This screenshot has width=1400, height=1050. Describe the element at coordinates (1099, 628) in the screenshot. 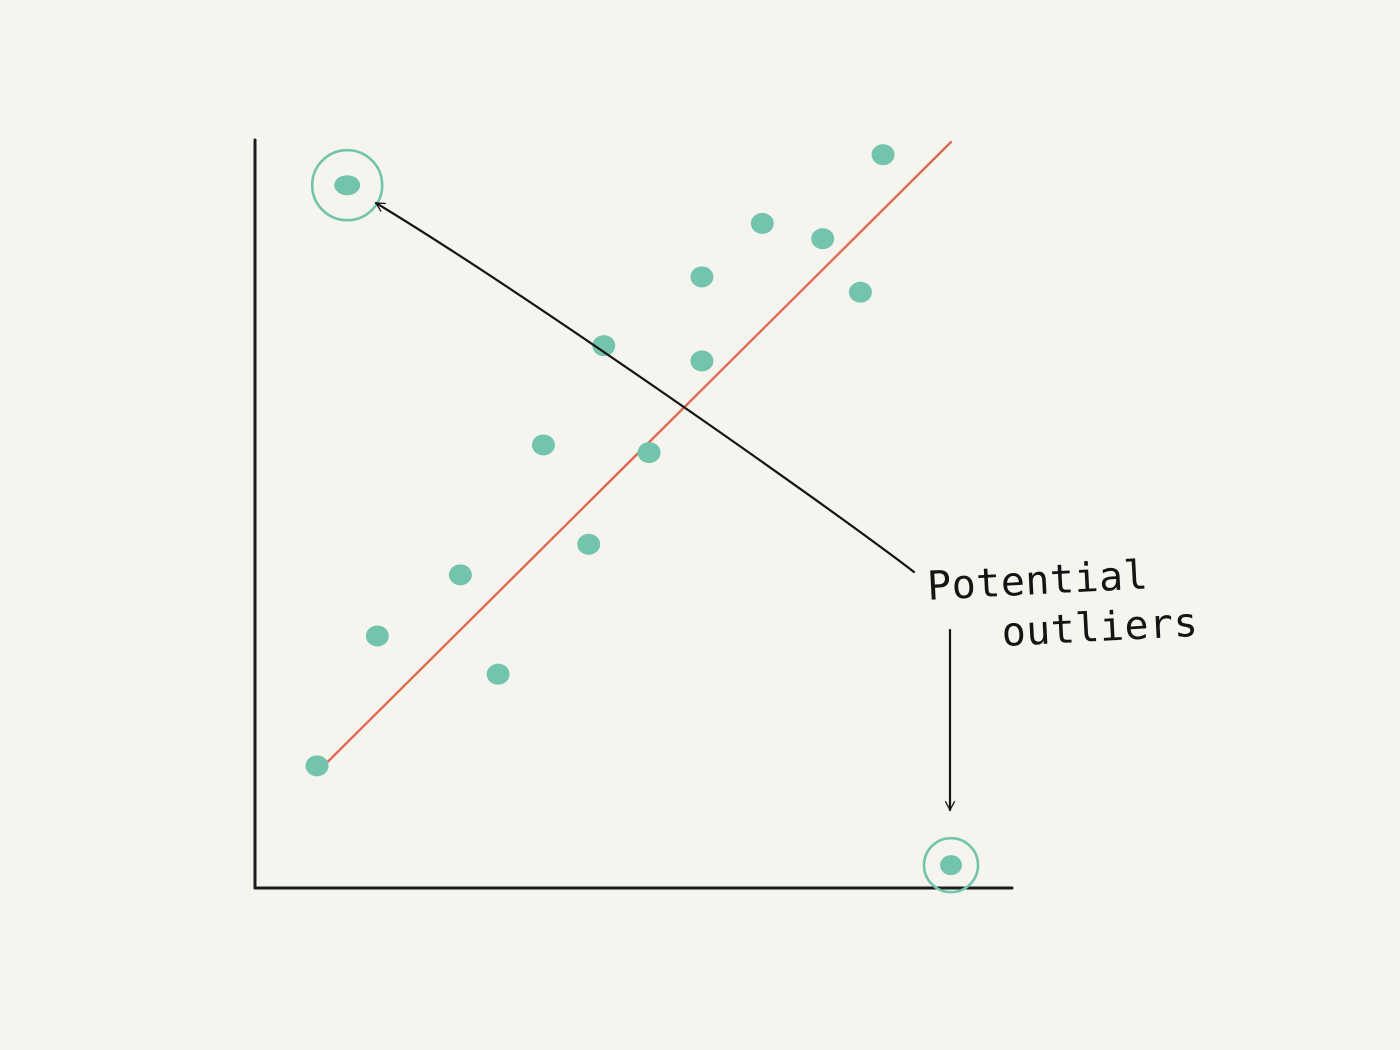

I see `annotation-line-2: outliers` at that location.